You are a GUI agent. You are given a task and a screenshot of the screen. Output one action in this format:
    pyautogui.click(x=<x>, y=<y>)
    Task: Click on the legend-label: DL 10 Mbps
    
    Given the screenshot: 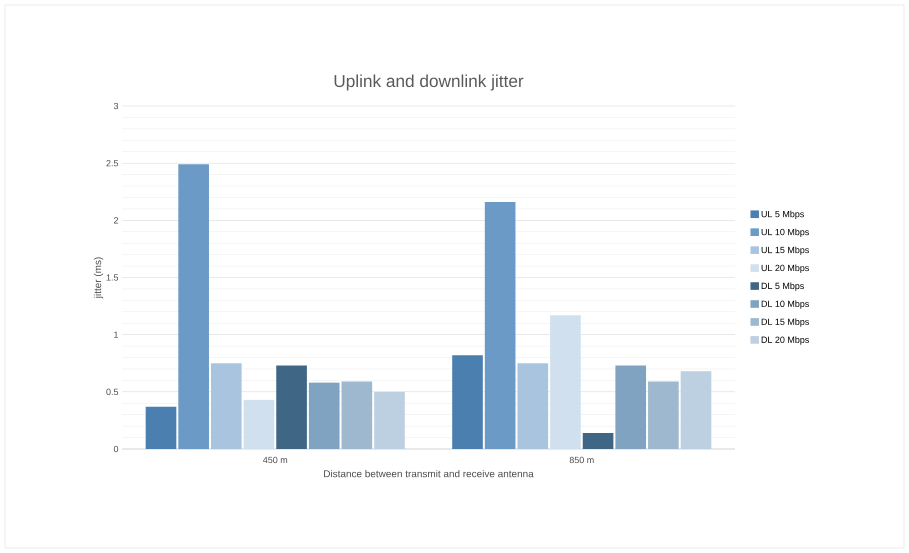 What is the action you would take?
    pyautogui.click(x=785, y=304)
    